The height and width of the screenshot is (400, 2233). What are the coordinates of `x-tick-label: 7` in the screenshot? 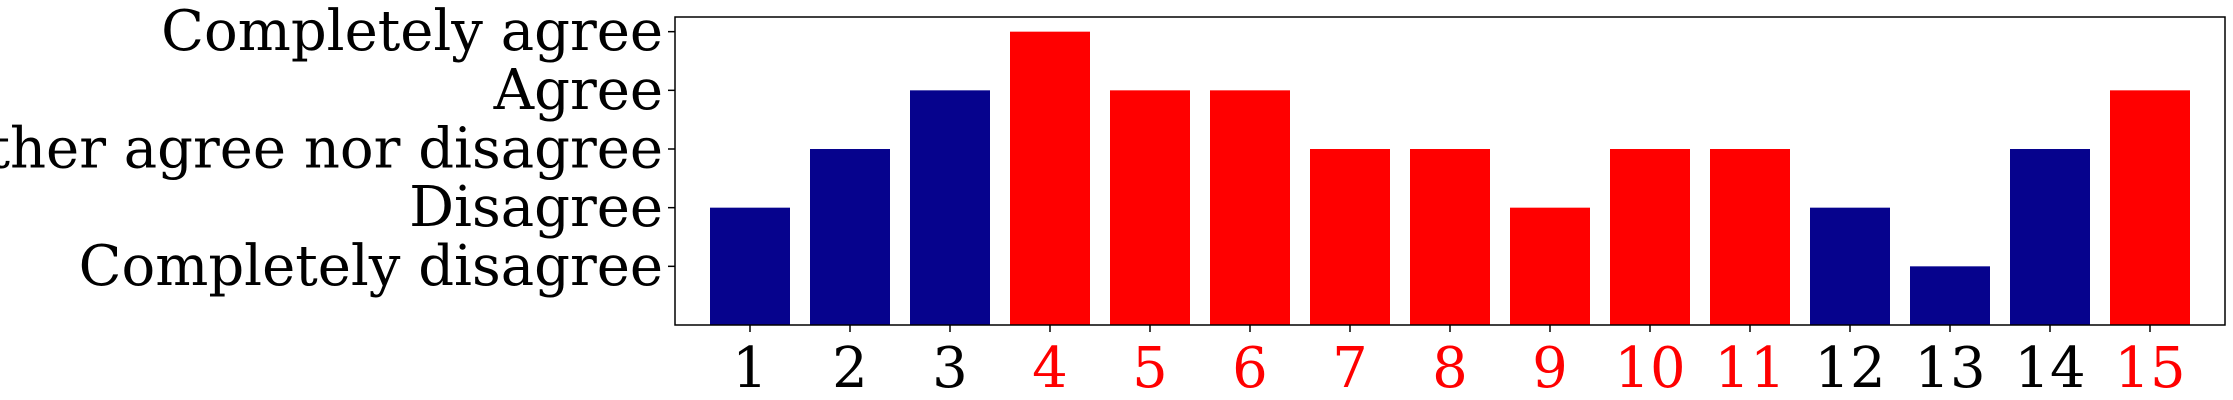 It's located at (1350, 368).